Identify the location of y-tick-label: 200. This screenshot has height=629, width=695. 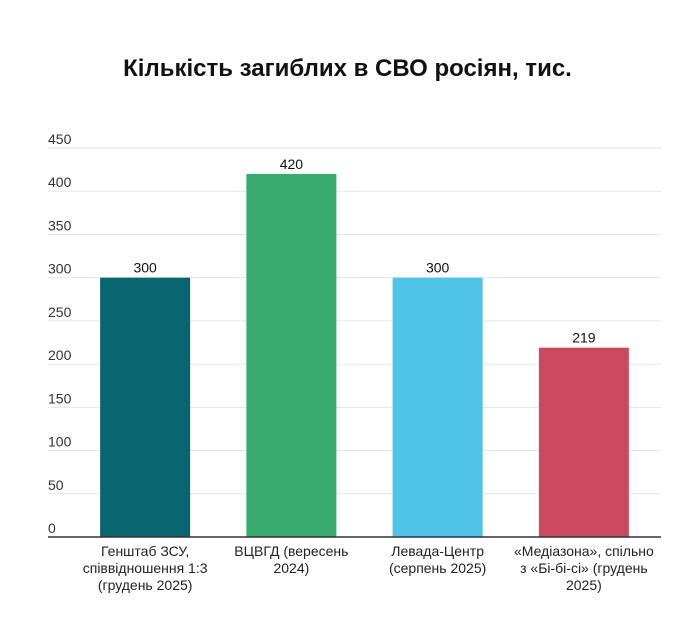
(60, 355).